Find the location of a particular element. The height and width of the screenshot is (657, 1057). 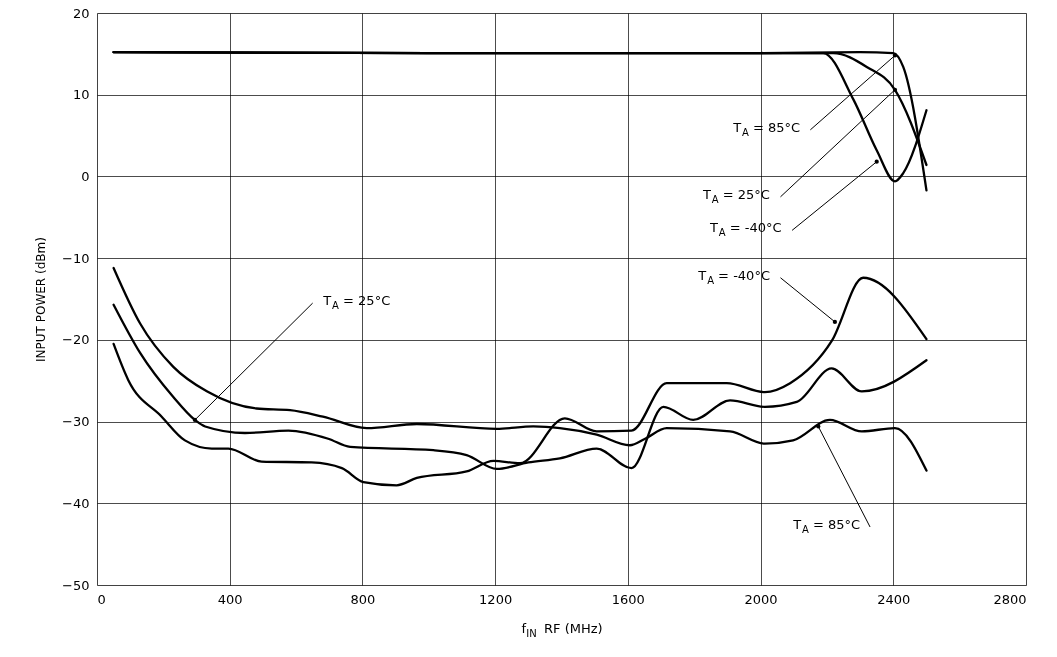

y-tick-label: −10 is located at coordinates (76, 258).